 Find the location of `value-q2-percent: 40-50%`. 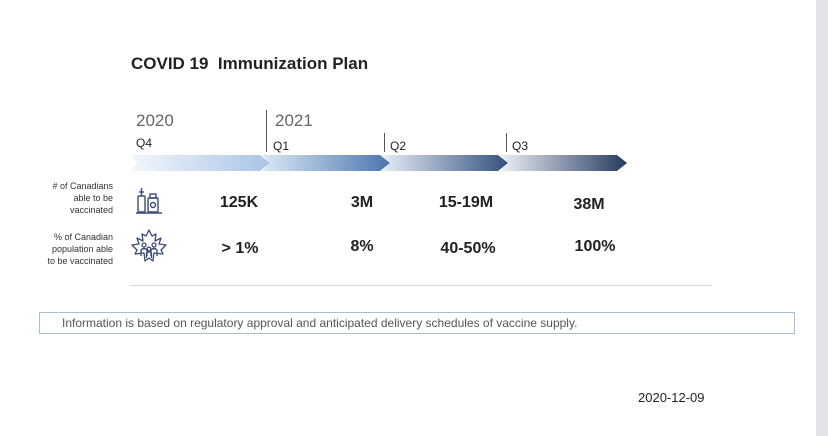

value-q2-percent: 40-50% is located at coordinates (468, 248).